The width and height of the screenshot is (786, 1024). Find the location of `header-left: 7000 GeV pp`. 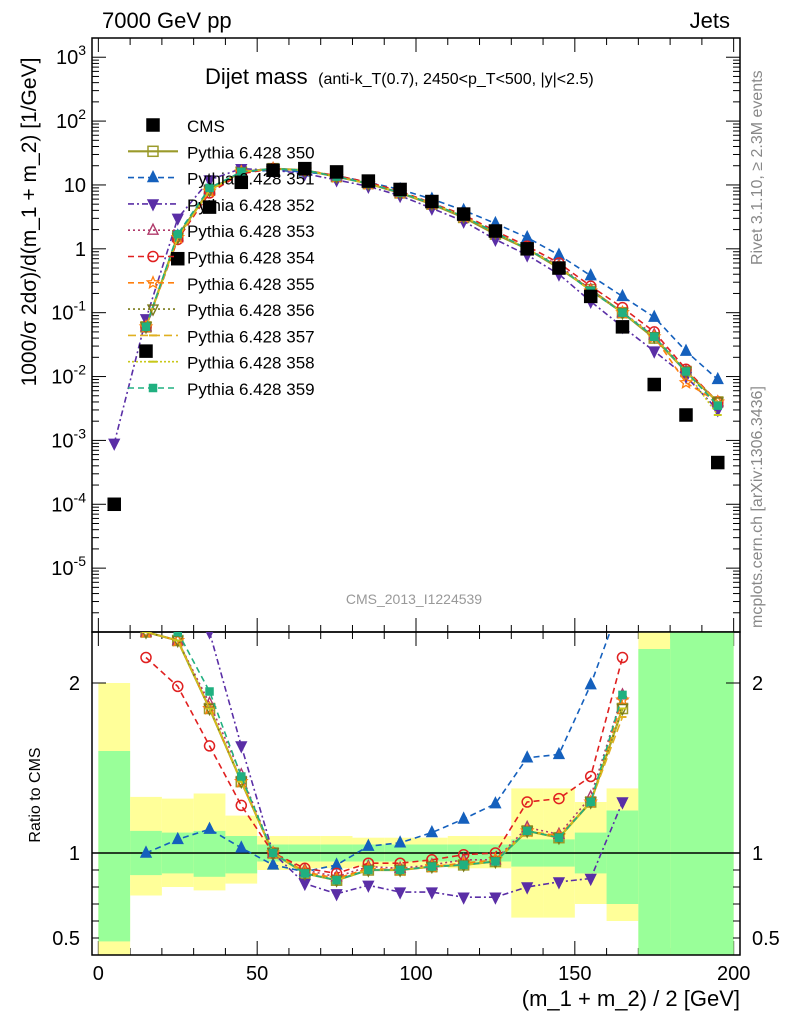

header-left: 7000 GeV pp is located at coordinates (167, 20).